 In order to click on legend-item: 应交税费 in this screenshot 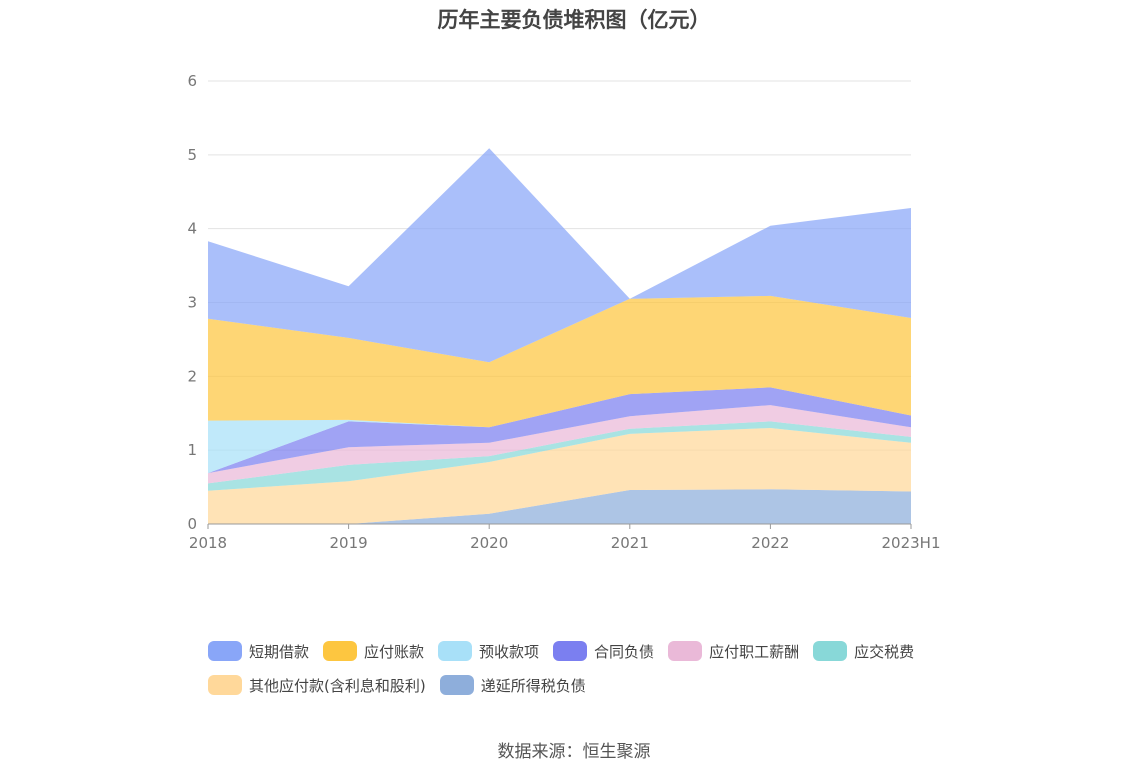, I will do `click(863, 651)`.